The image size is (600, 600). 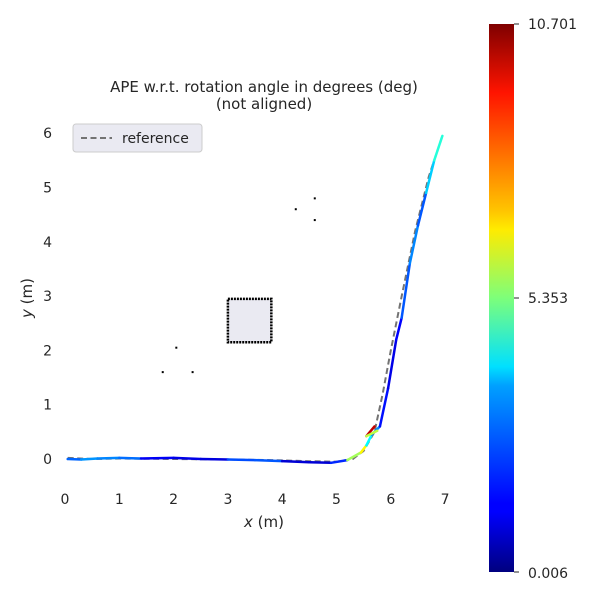 What do you see at coordinates (47, 351) in the screenshot?
I see `y-tick-label: 2` at bounding box center [47, 351].